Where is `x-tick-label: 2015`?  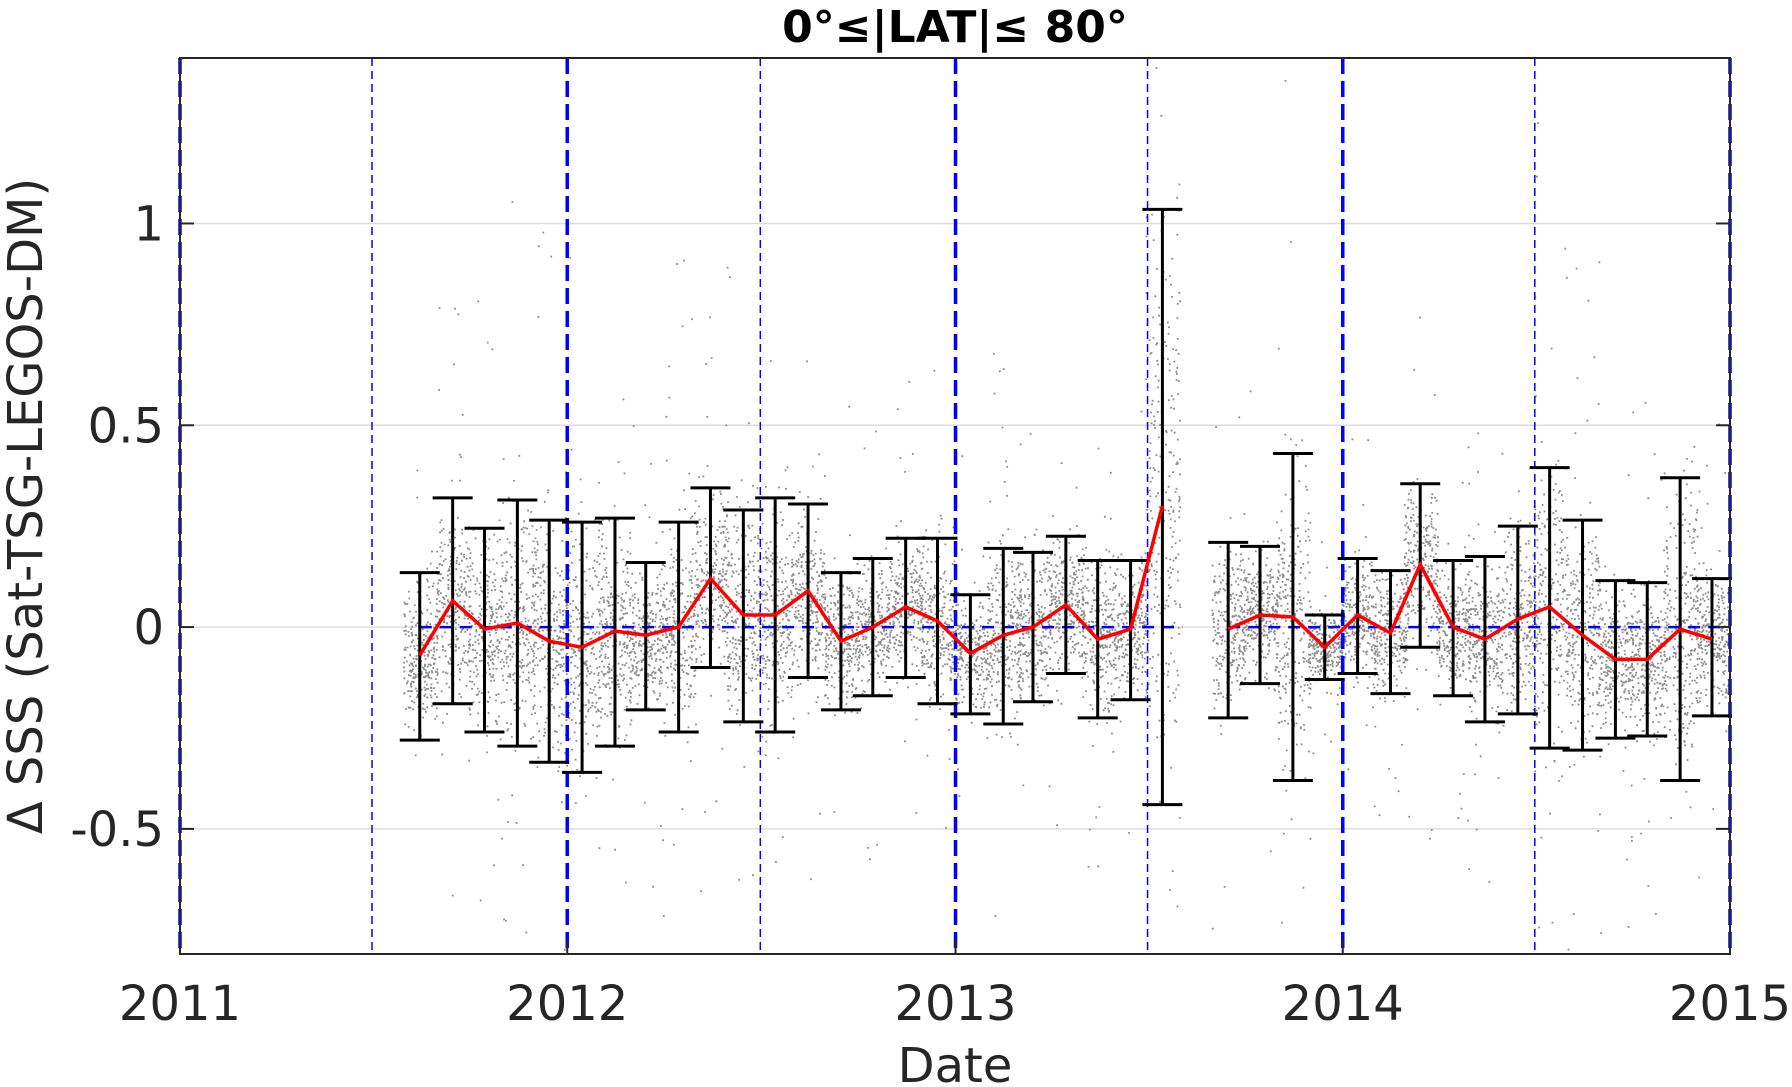
x-tick-label: 2015 is located at coordinates (1730, 1004).